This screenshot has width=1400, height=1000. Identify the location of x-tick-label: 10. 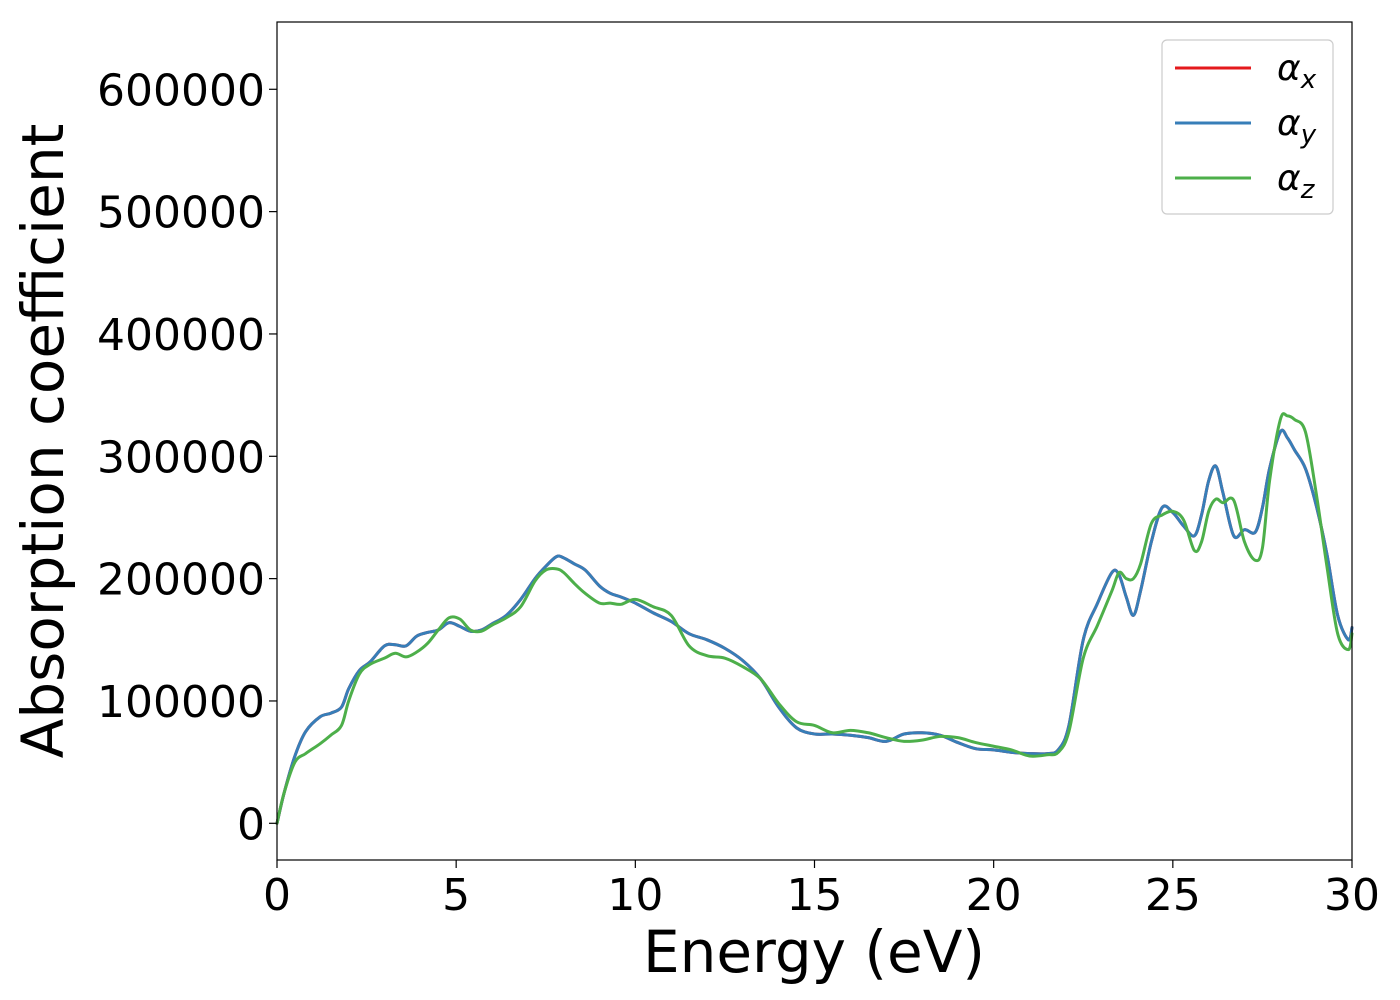
(635, 895).